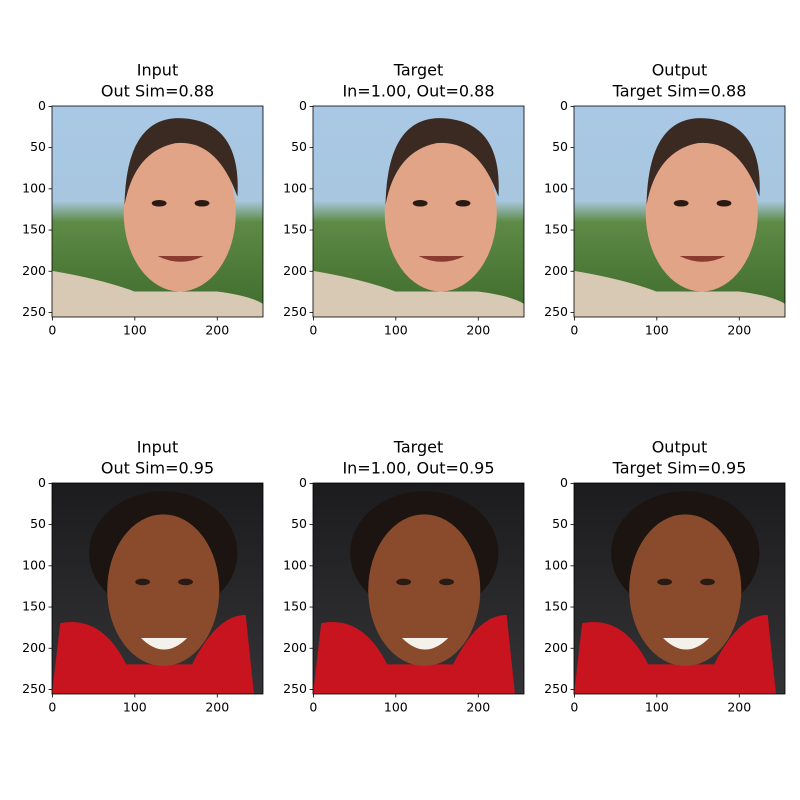 The image size is (800, 800). I want to click on subplot-subtitle: In=1.00, Out=0.88, so click(418, 91).